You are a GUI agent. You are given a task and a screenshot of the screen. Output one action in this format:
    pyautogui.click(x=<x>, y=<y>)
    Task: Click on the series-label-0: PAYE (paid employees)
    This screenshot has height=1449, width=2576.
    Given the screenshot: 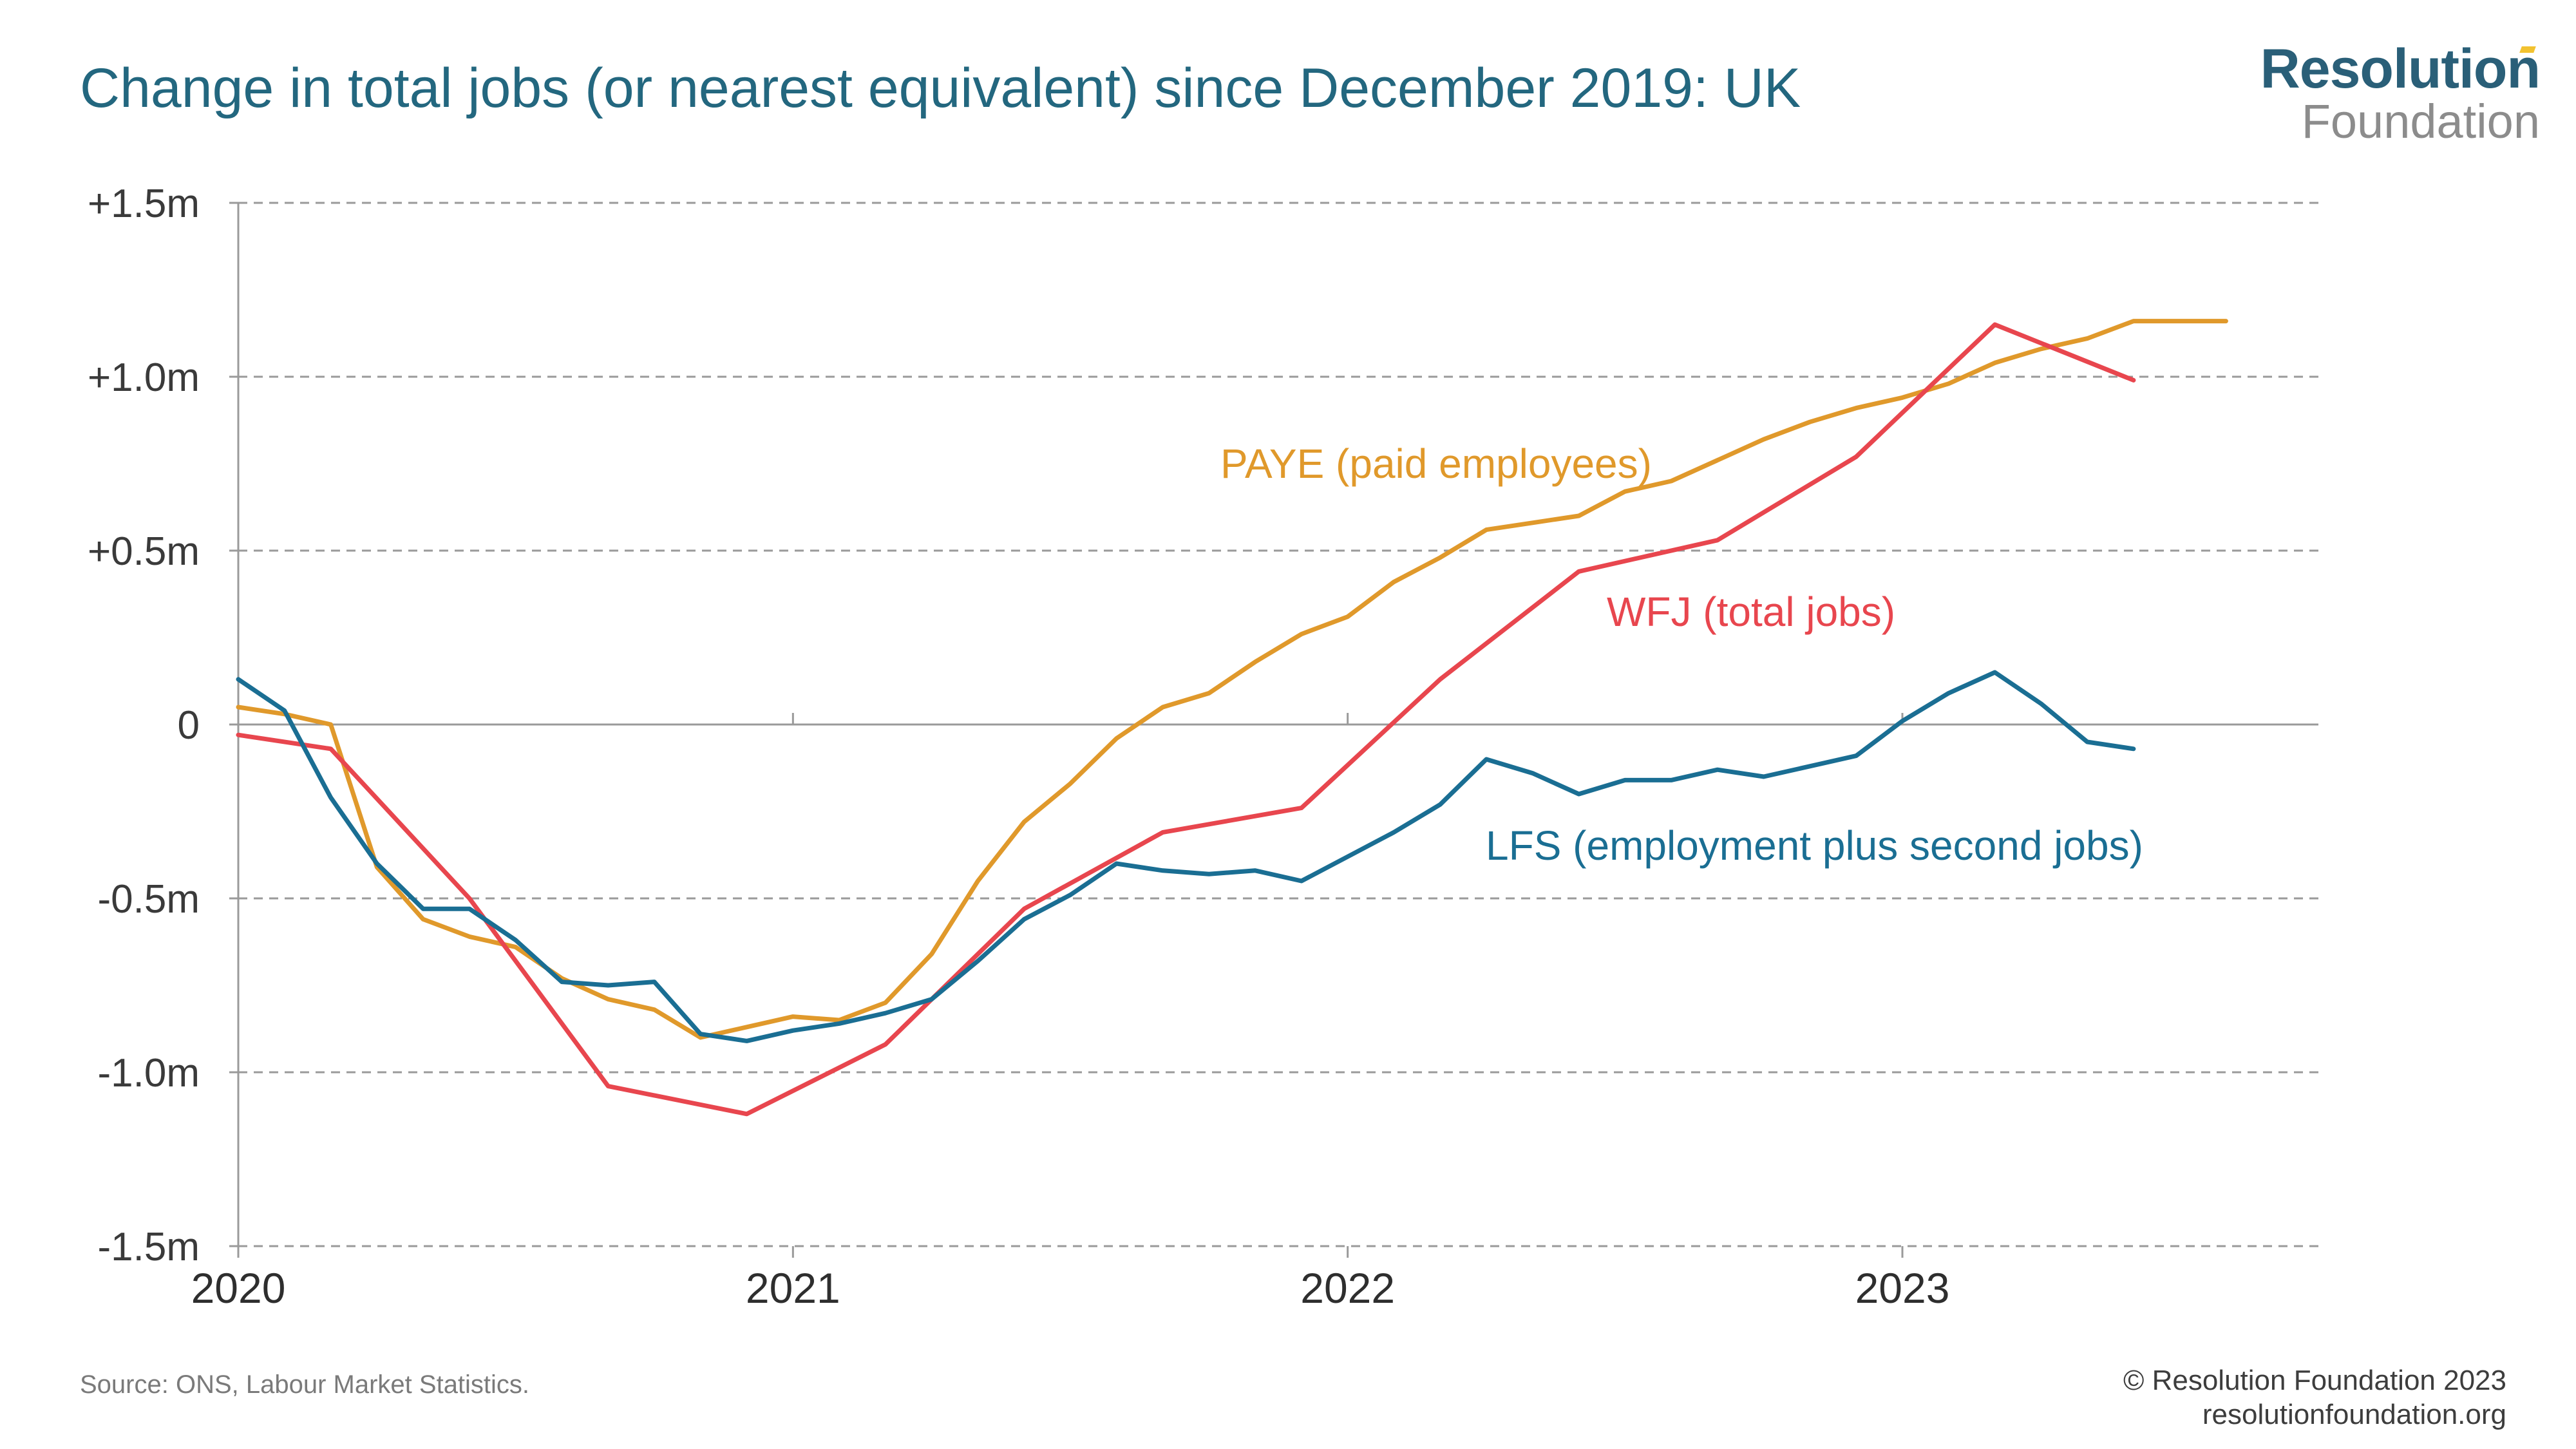 What is the action you would take?
    pyautogui.click(x=1436, y=463)
    